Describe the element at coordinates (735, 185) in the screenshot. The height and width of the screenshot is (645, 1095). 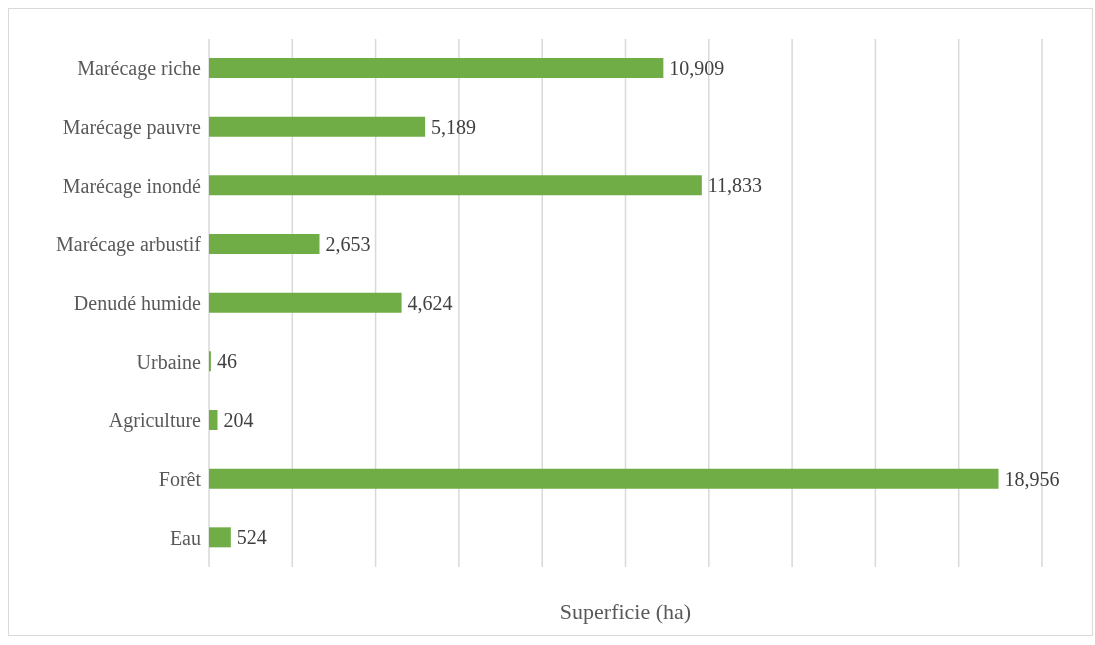
I see `data-label: 11,833` at that location.